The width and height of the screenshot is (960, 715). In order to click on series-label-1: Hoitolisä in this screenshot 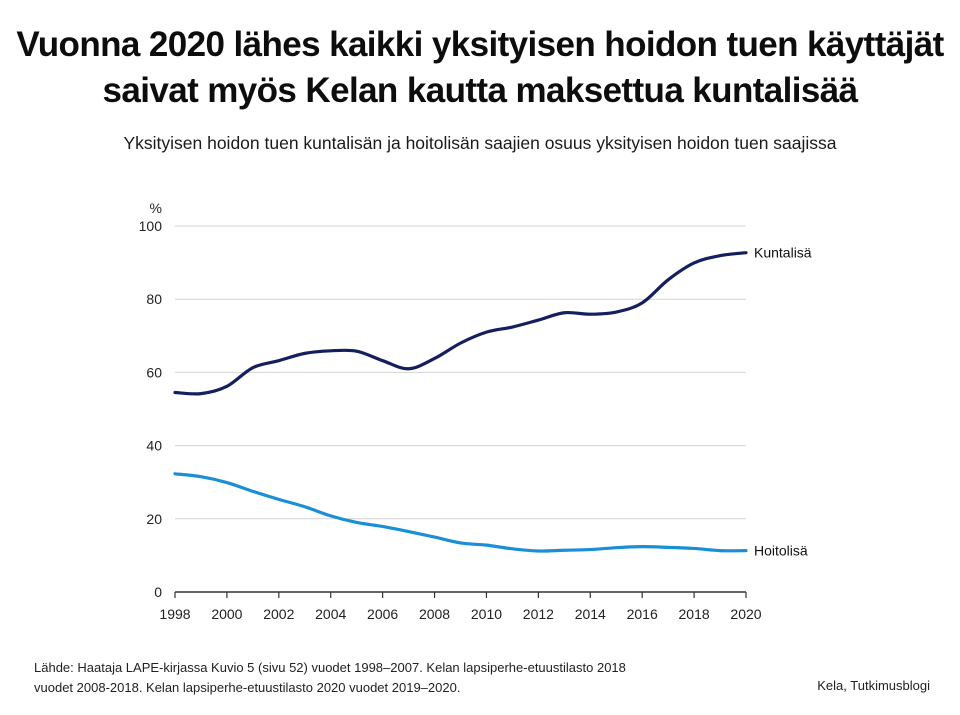, I will do `click(781, 551)`.